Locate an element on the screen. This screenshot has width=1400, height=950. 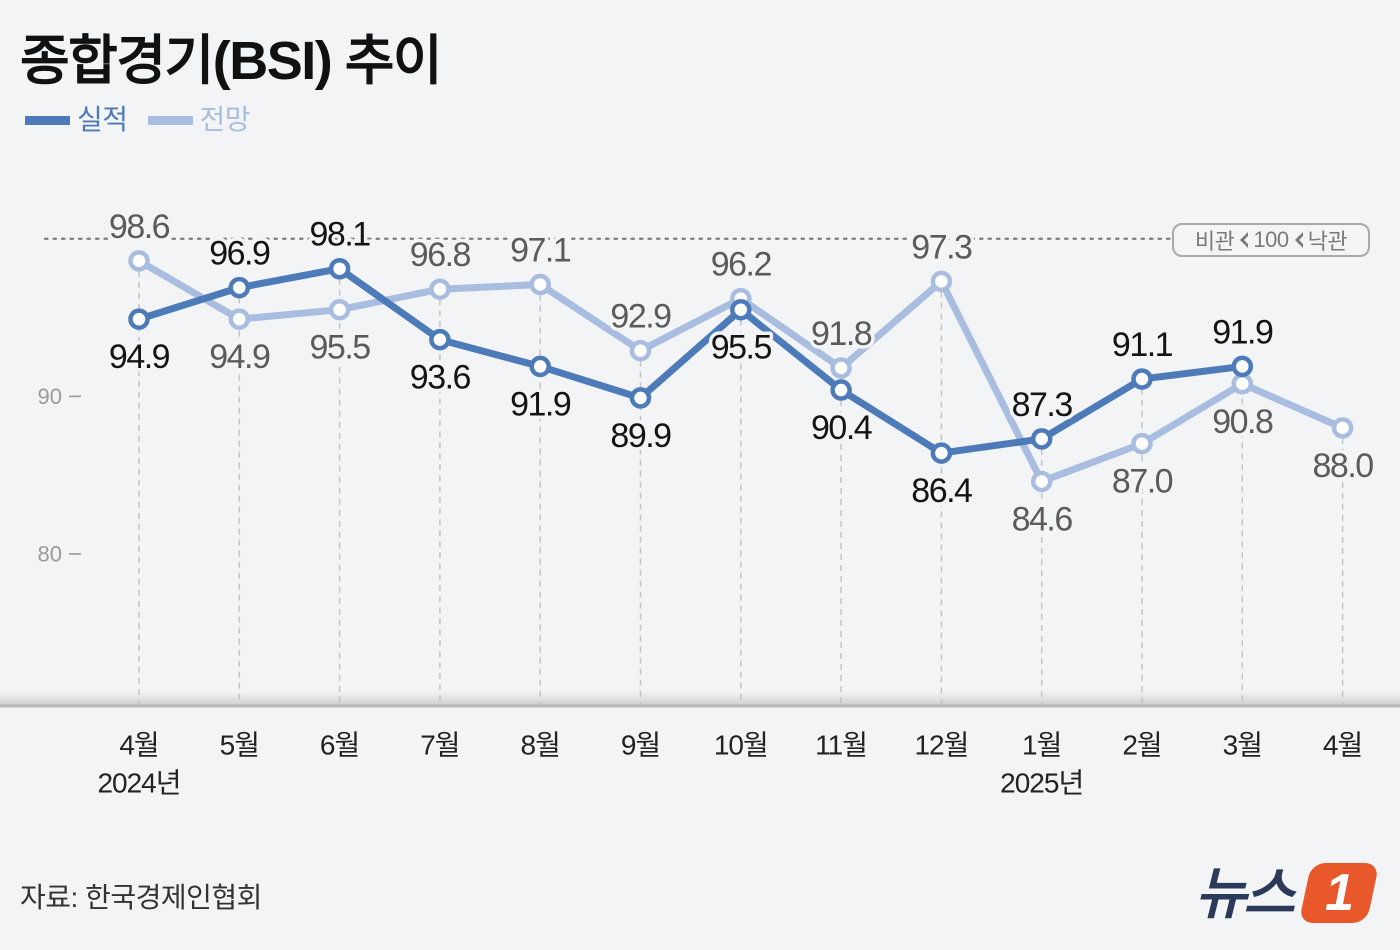
logo-wordmark: 뉴스 is located at coordinates (1245, 893).